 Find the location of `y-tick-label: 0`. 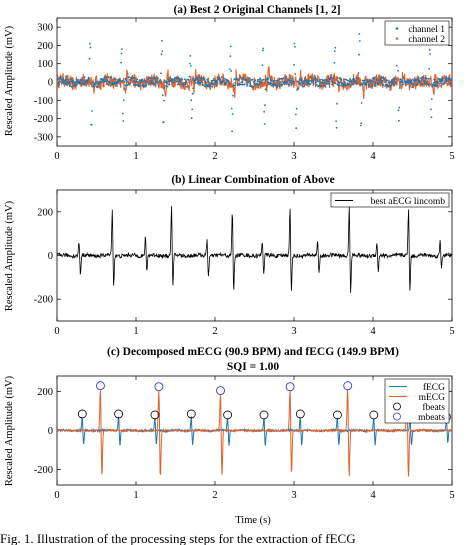

y-tick-label: 0 is located at coordinates (50, 83).